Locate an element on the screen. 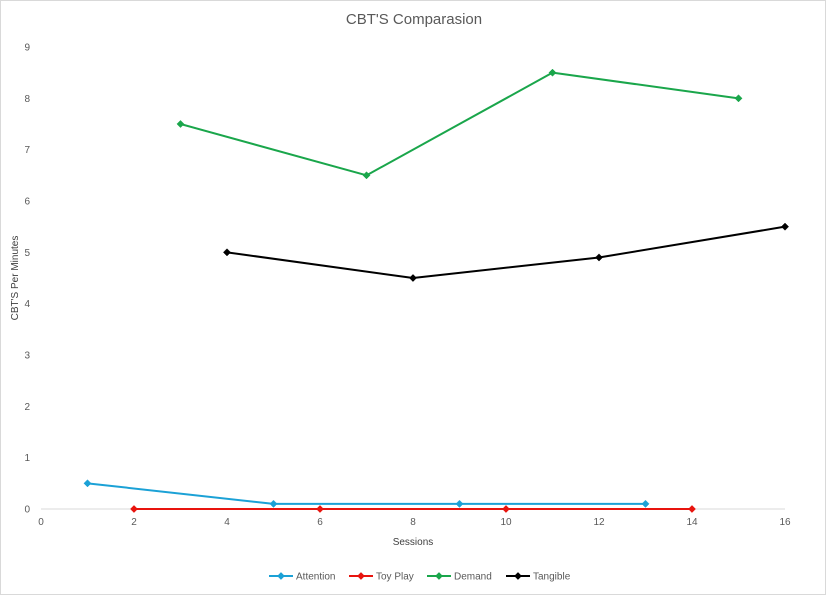  legend-item-tangible: Tangible is located at coordinates (538, 577).